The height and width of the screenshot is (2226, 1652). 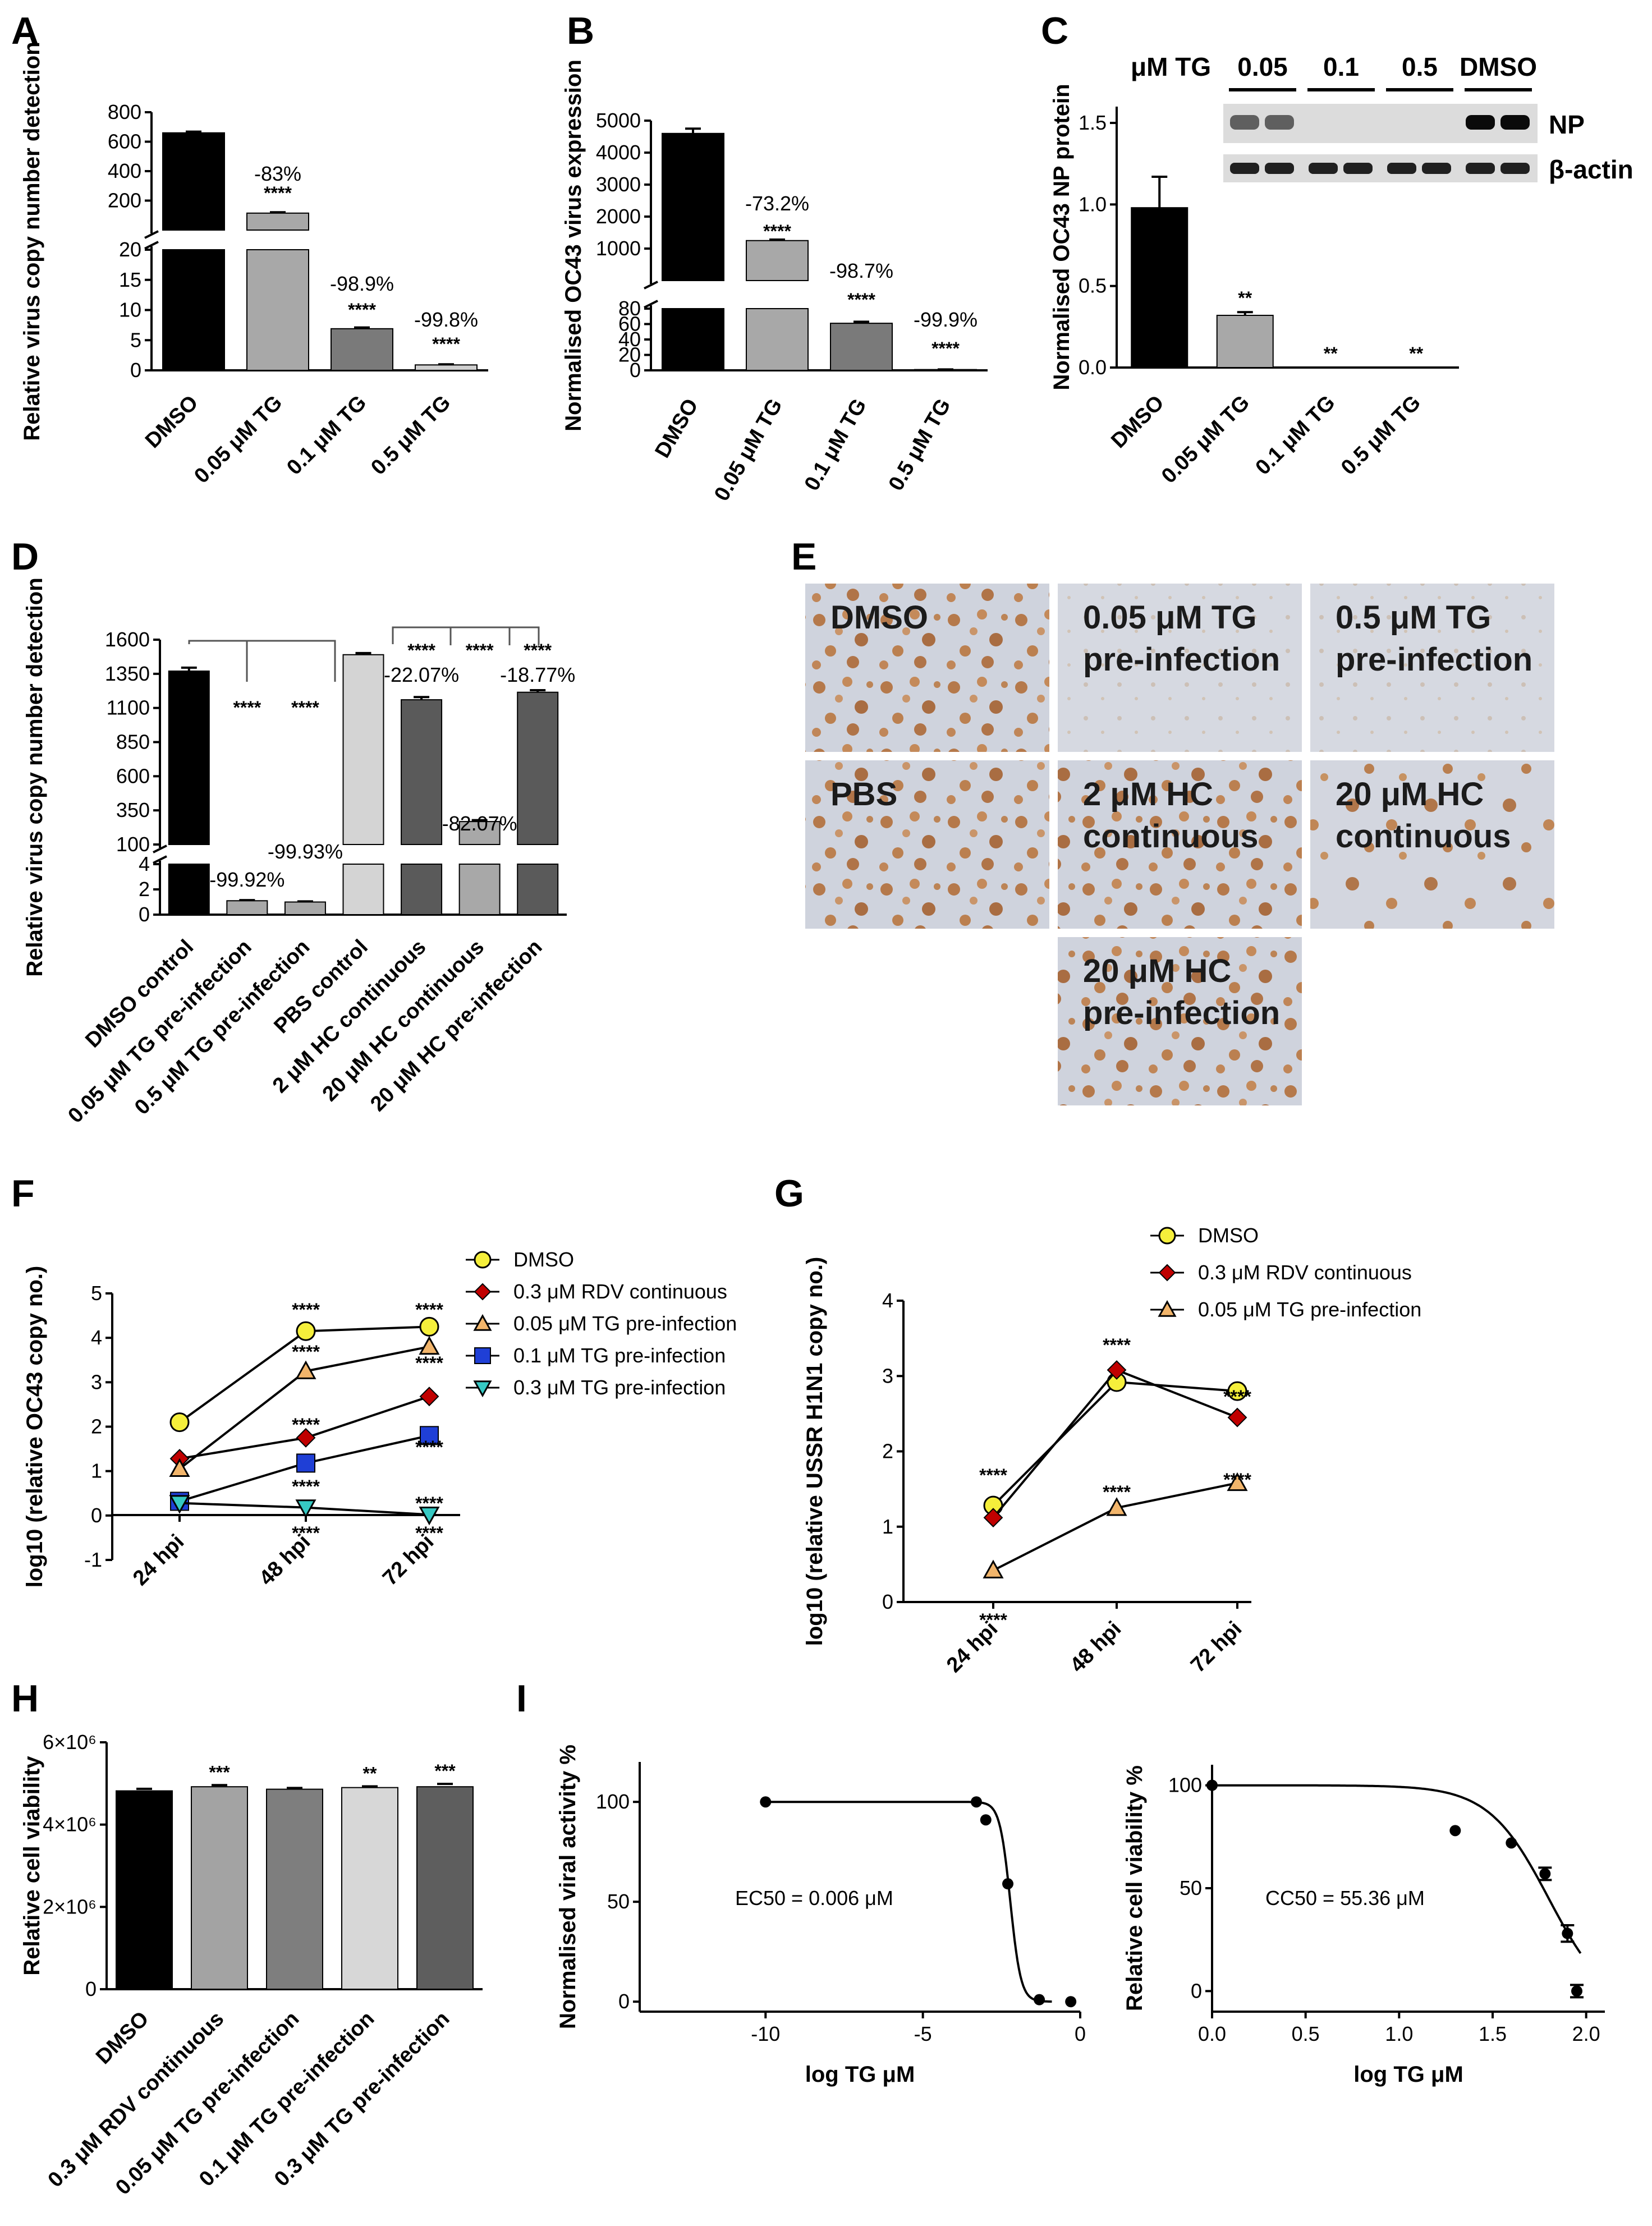 I want to click on y-tick-label: 5, so click(x=96, y=1293).